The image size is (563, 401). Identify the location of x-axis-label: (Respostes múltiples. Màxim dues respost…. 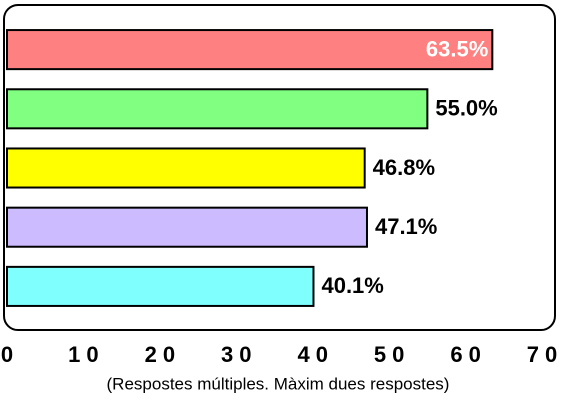
(278, 383).